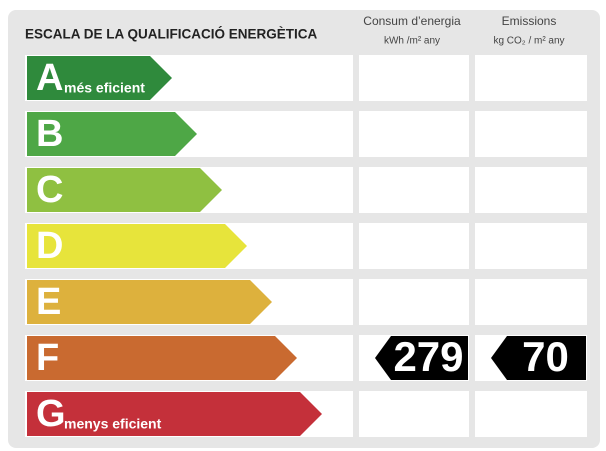 The image size is (606, 451). What do you see at coordinates (47, 358) in the screenshot?
I see `class-letter: F` at bounding box center [47, 358].